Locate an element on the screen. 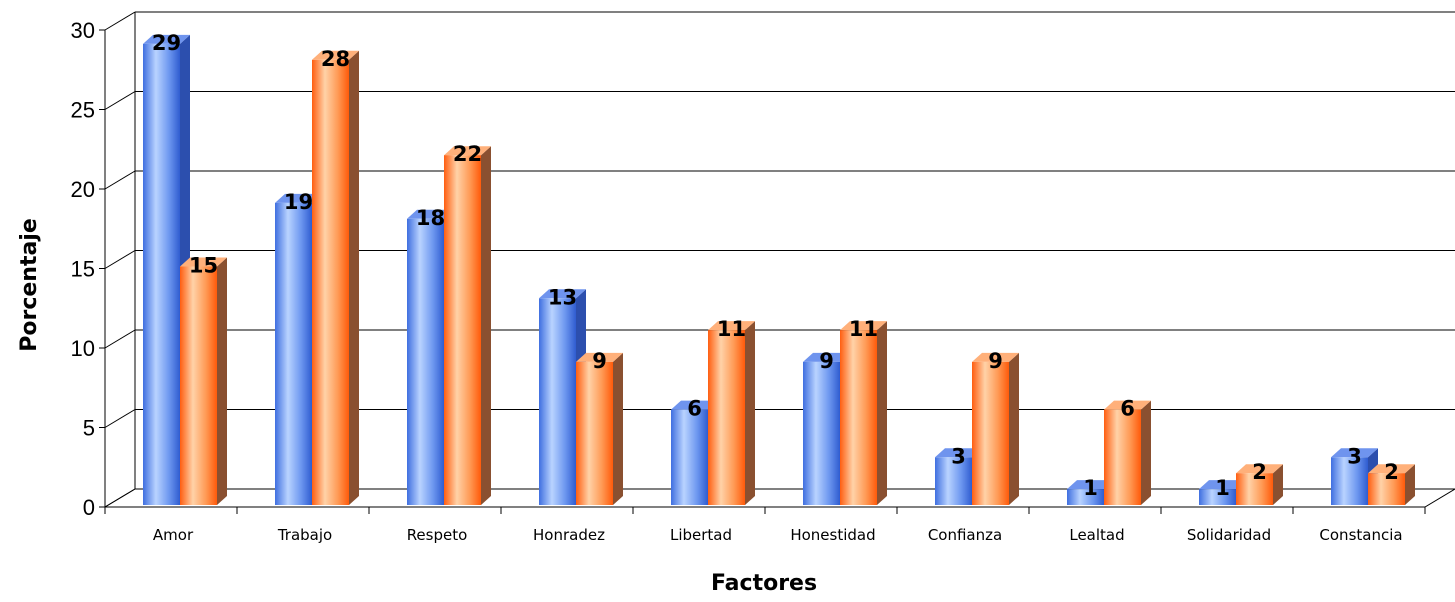  data-label: 29 is located at coordinates (166, 43).